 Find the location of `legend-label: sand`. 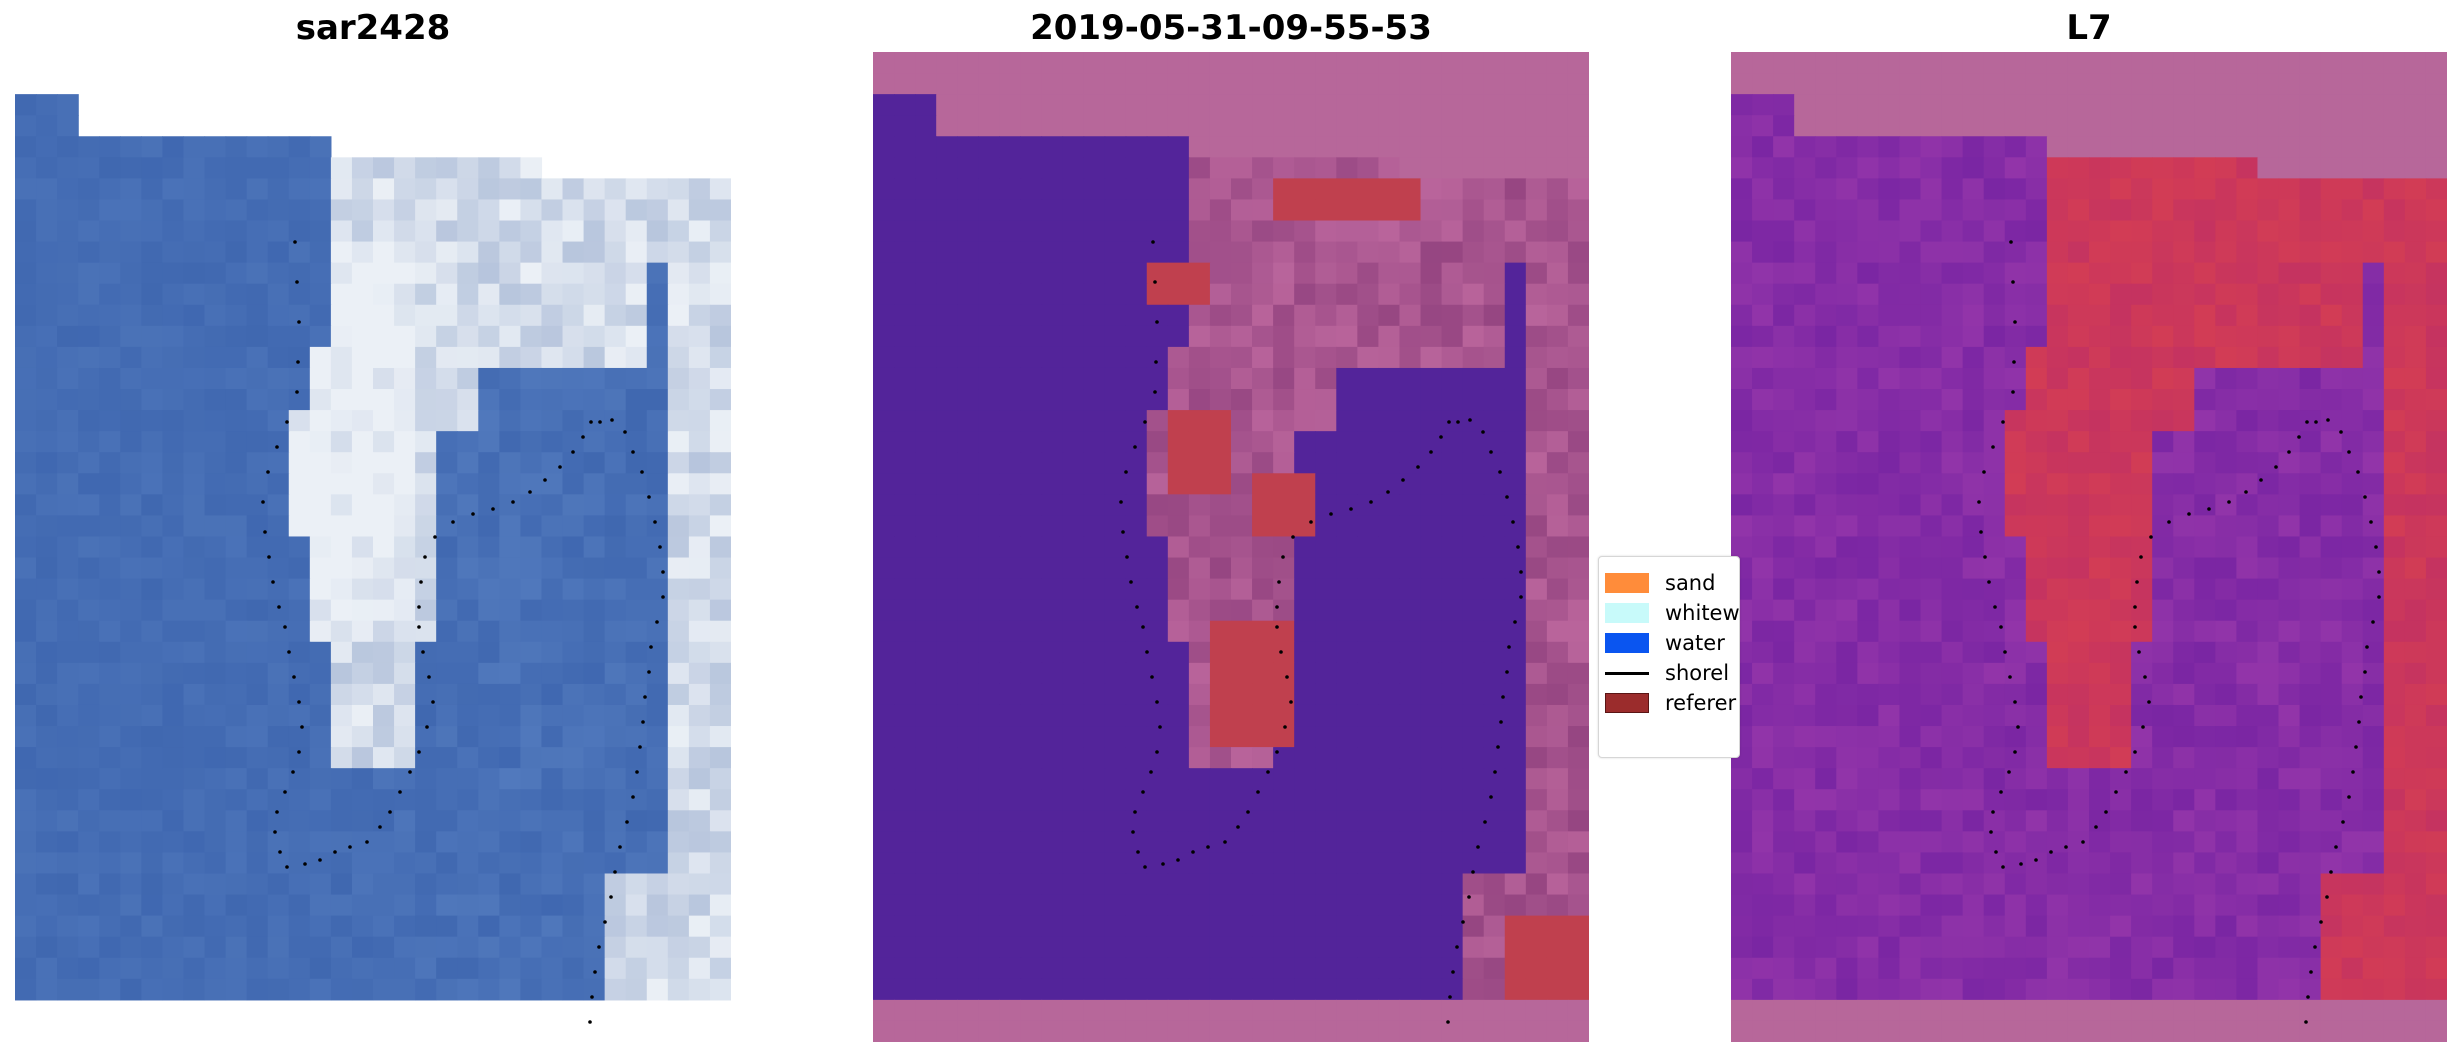

legend-label: sand is located at coordinates (1690, 583).